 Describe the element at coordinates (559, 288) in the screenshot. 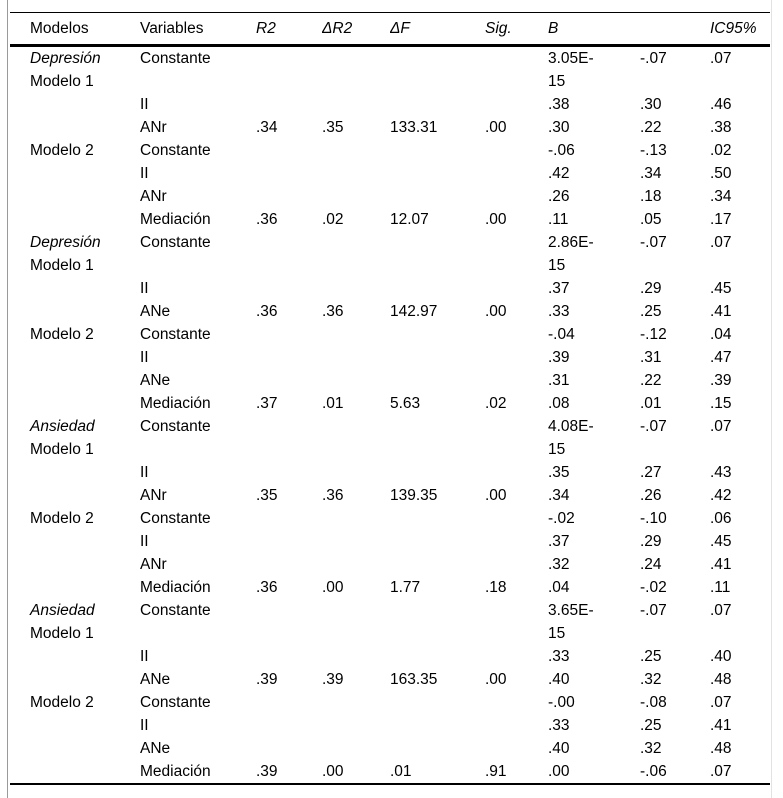

I see `b-cell: .37` at that location.